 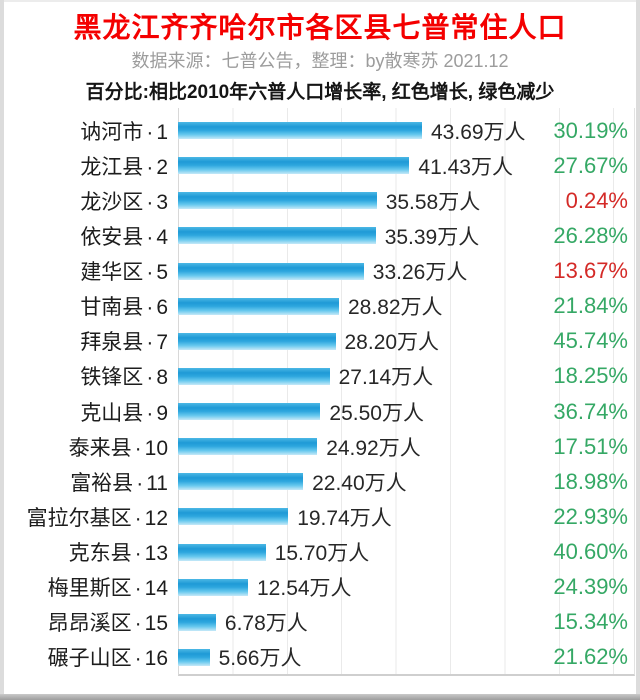 I want to click on window-edge-top, so click(x=320, y=1).